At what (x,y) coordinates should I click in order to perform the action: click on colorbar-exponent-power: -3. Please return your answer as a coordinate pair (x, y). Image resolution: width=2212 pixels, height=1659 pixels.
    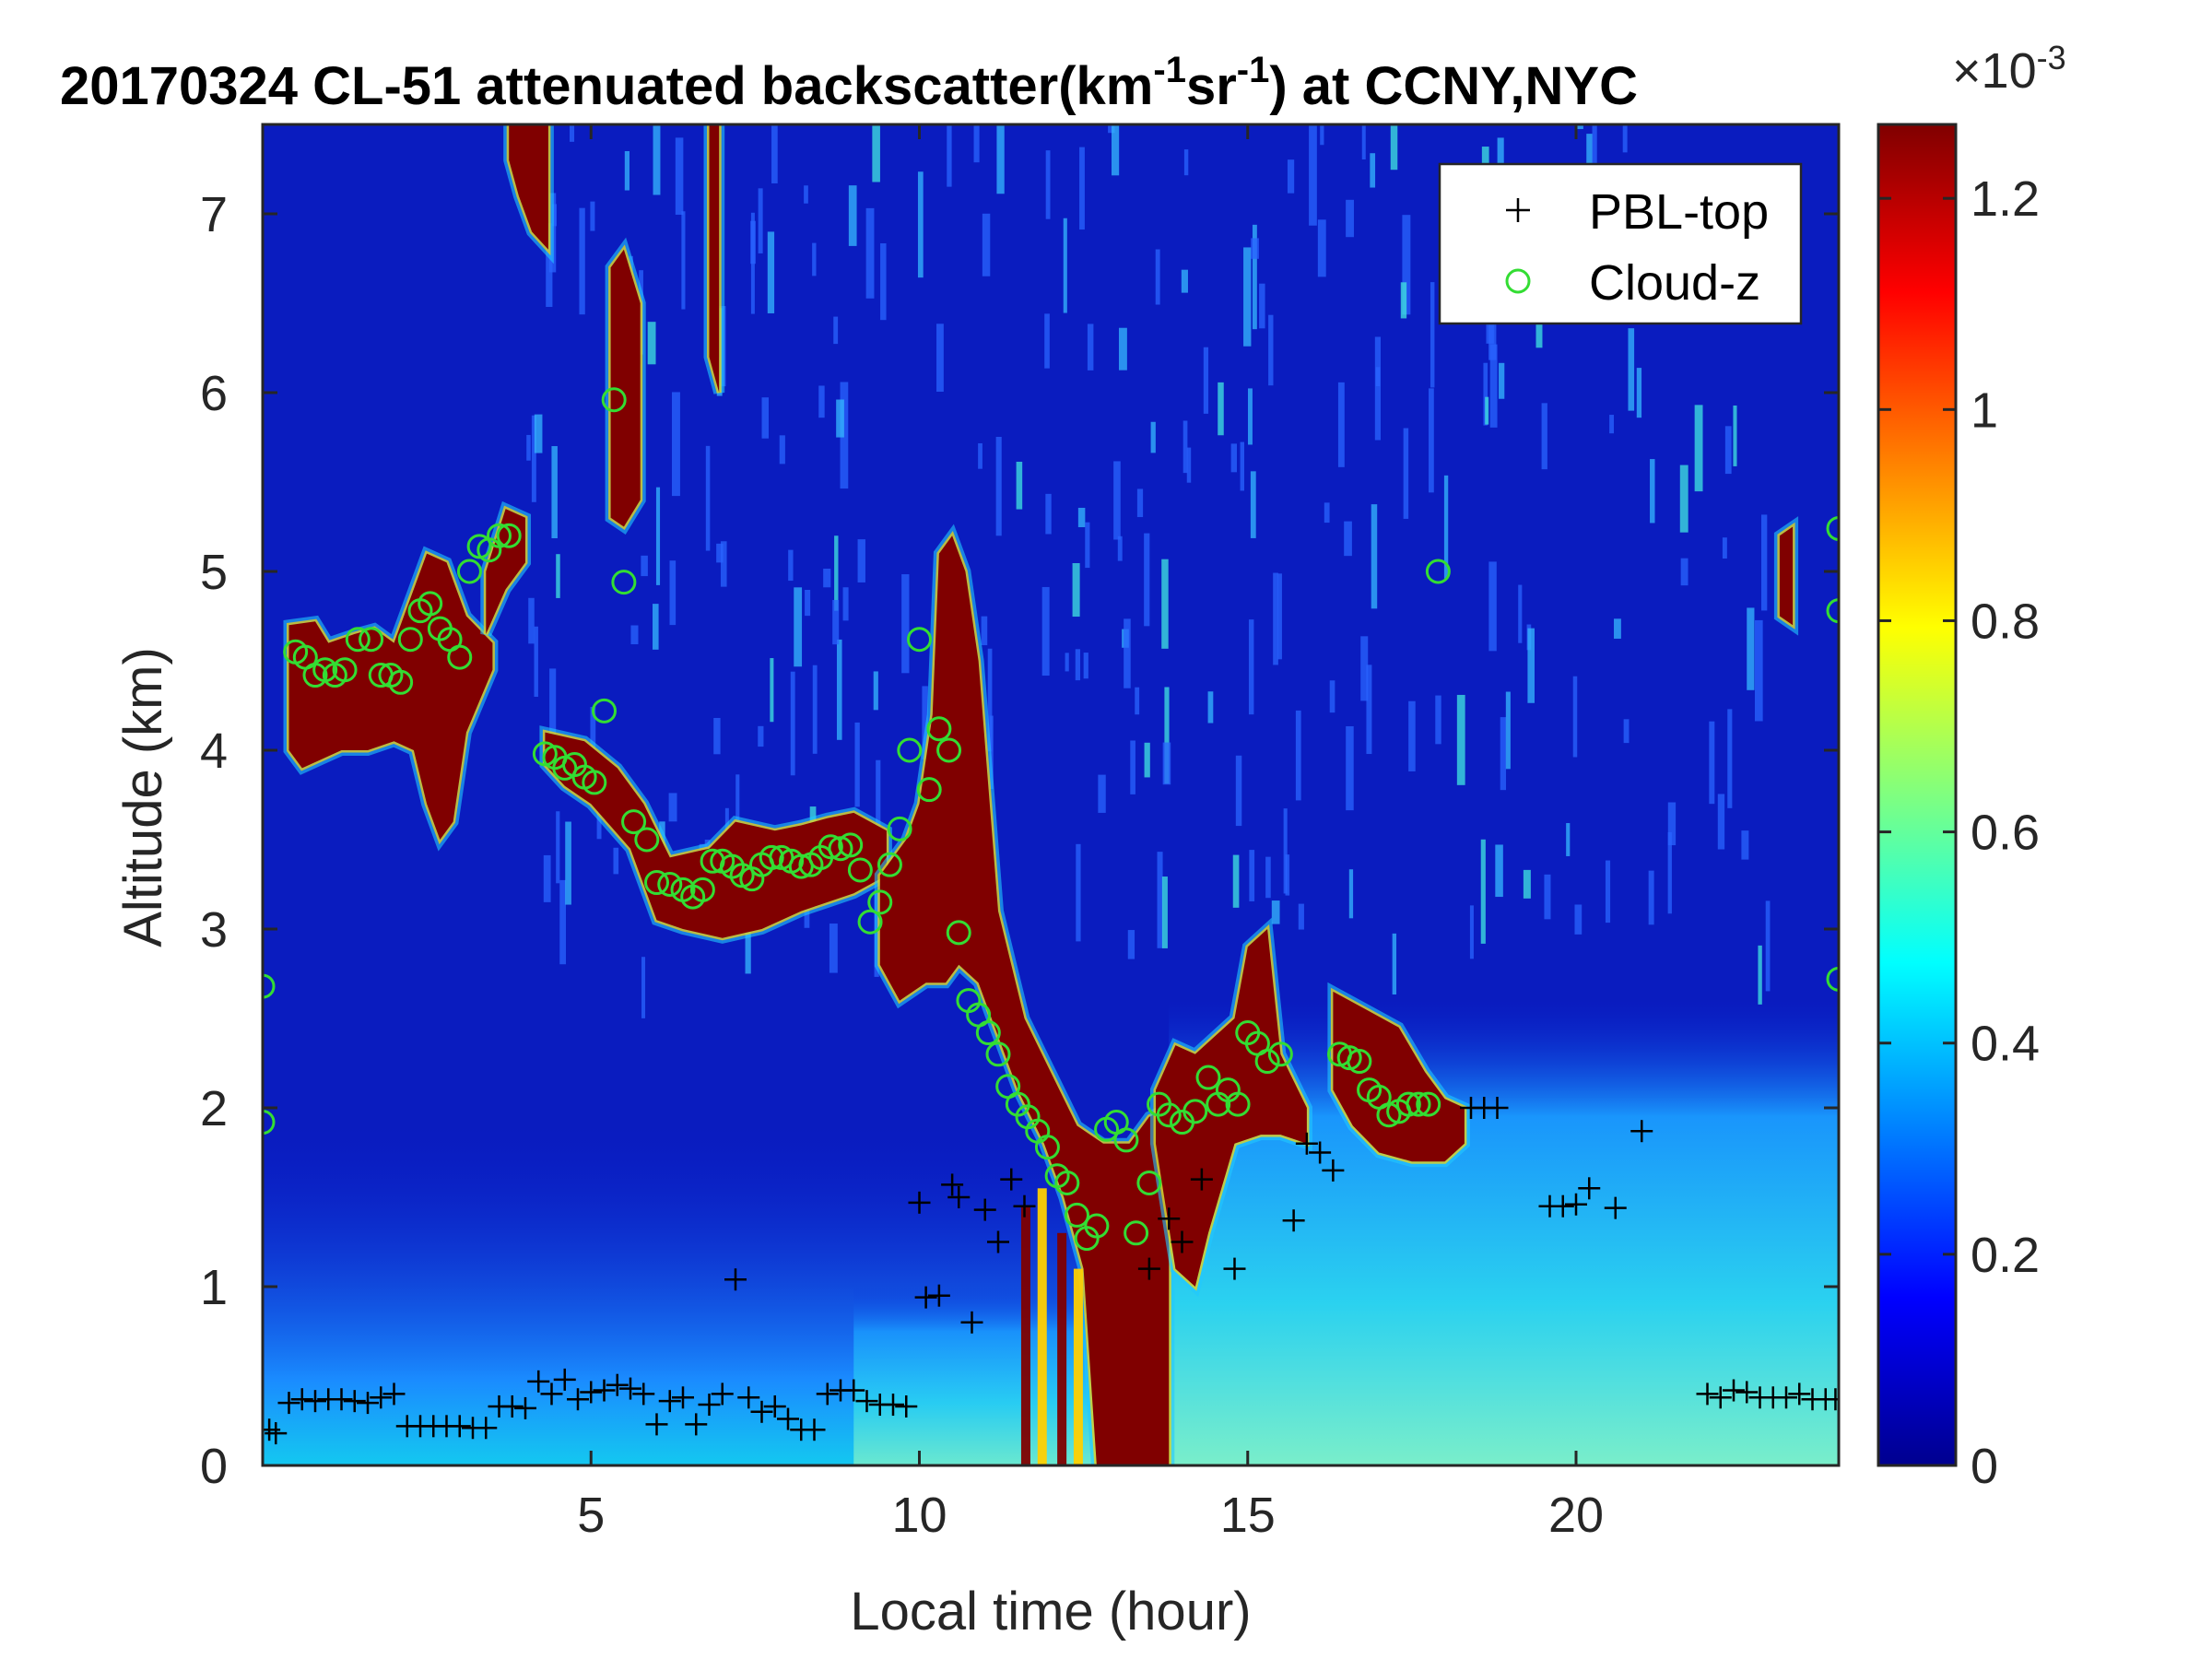
    Looking at the image, I should click on (2051, 57).